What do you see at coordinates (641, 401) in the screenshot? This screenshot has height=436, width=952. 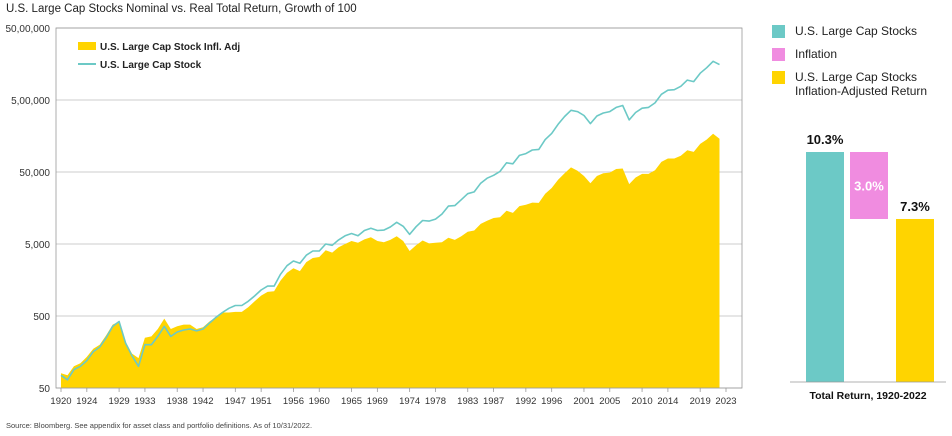 I see `x-tick-label: 2010` at bounding box center [641, 401].